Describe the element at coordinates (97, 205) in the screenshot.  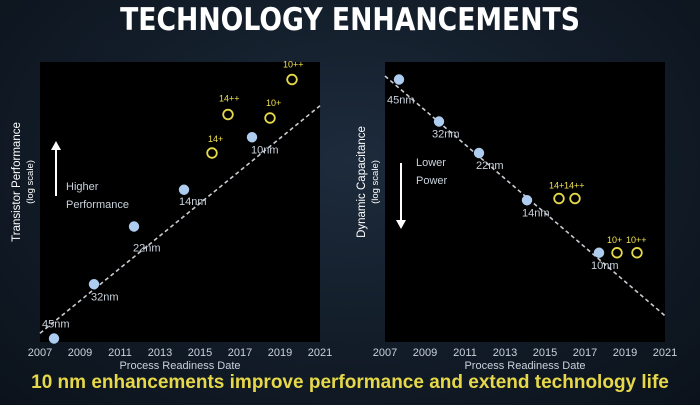
I see `direction-annotation: Performance` at that location.